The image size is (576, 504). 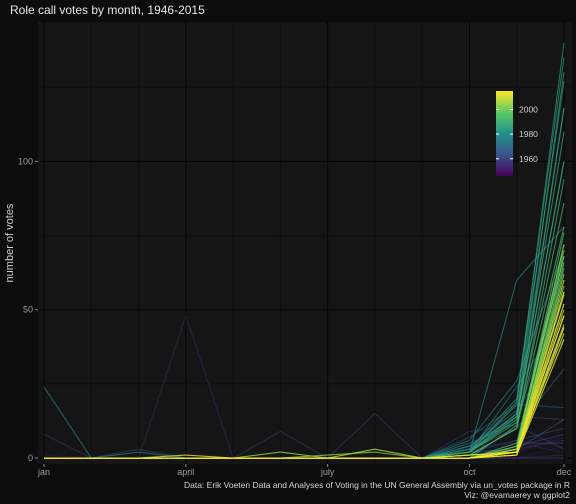 What do you see at coordinates (528, 159) in the screenshot?
I see `legend-label-1960: 1960` at bounding box center [528, 159].